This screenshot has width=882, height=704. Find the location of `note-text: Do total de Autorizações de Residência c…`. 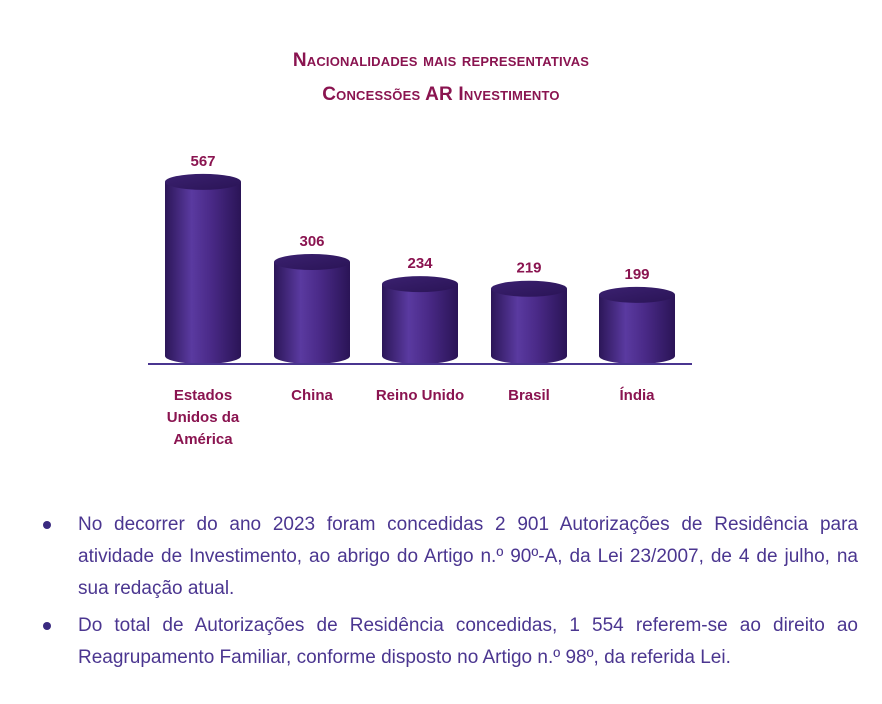

note-text: Do total de Autorizações de Residência c… is located at coordinates (468, 641).